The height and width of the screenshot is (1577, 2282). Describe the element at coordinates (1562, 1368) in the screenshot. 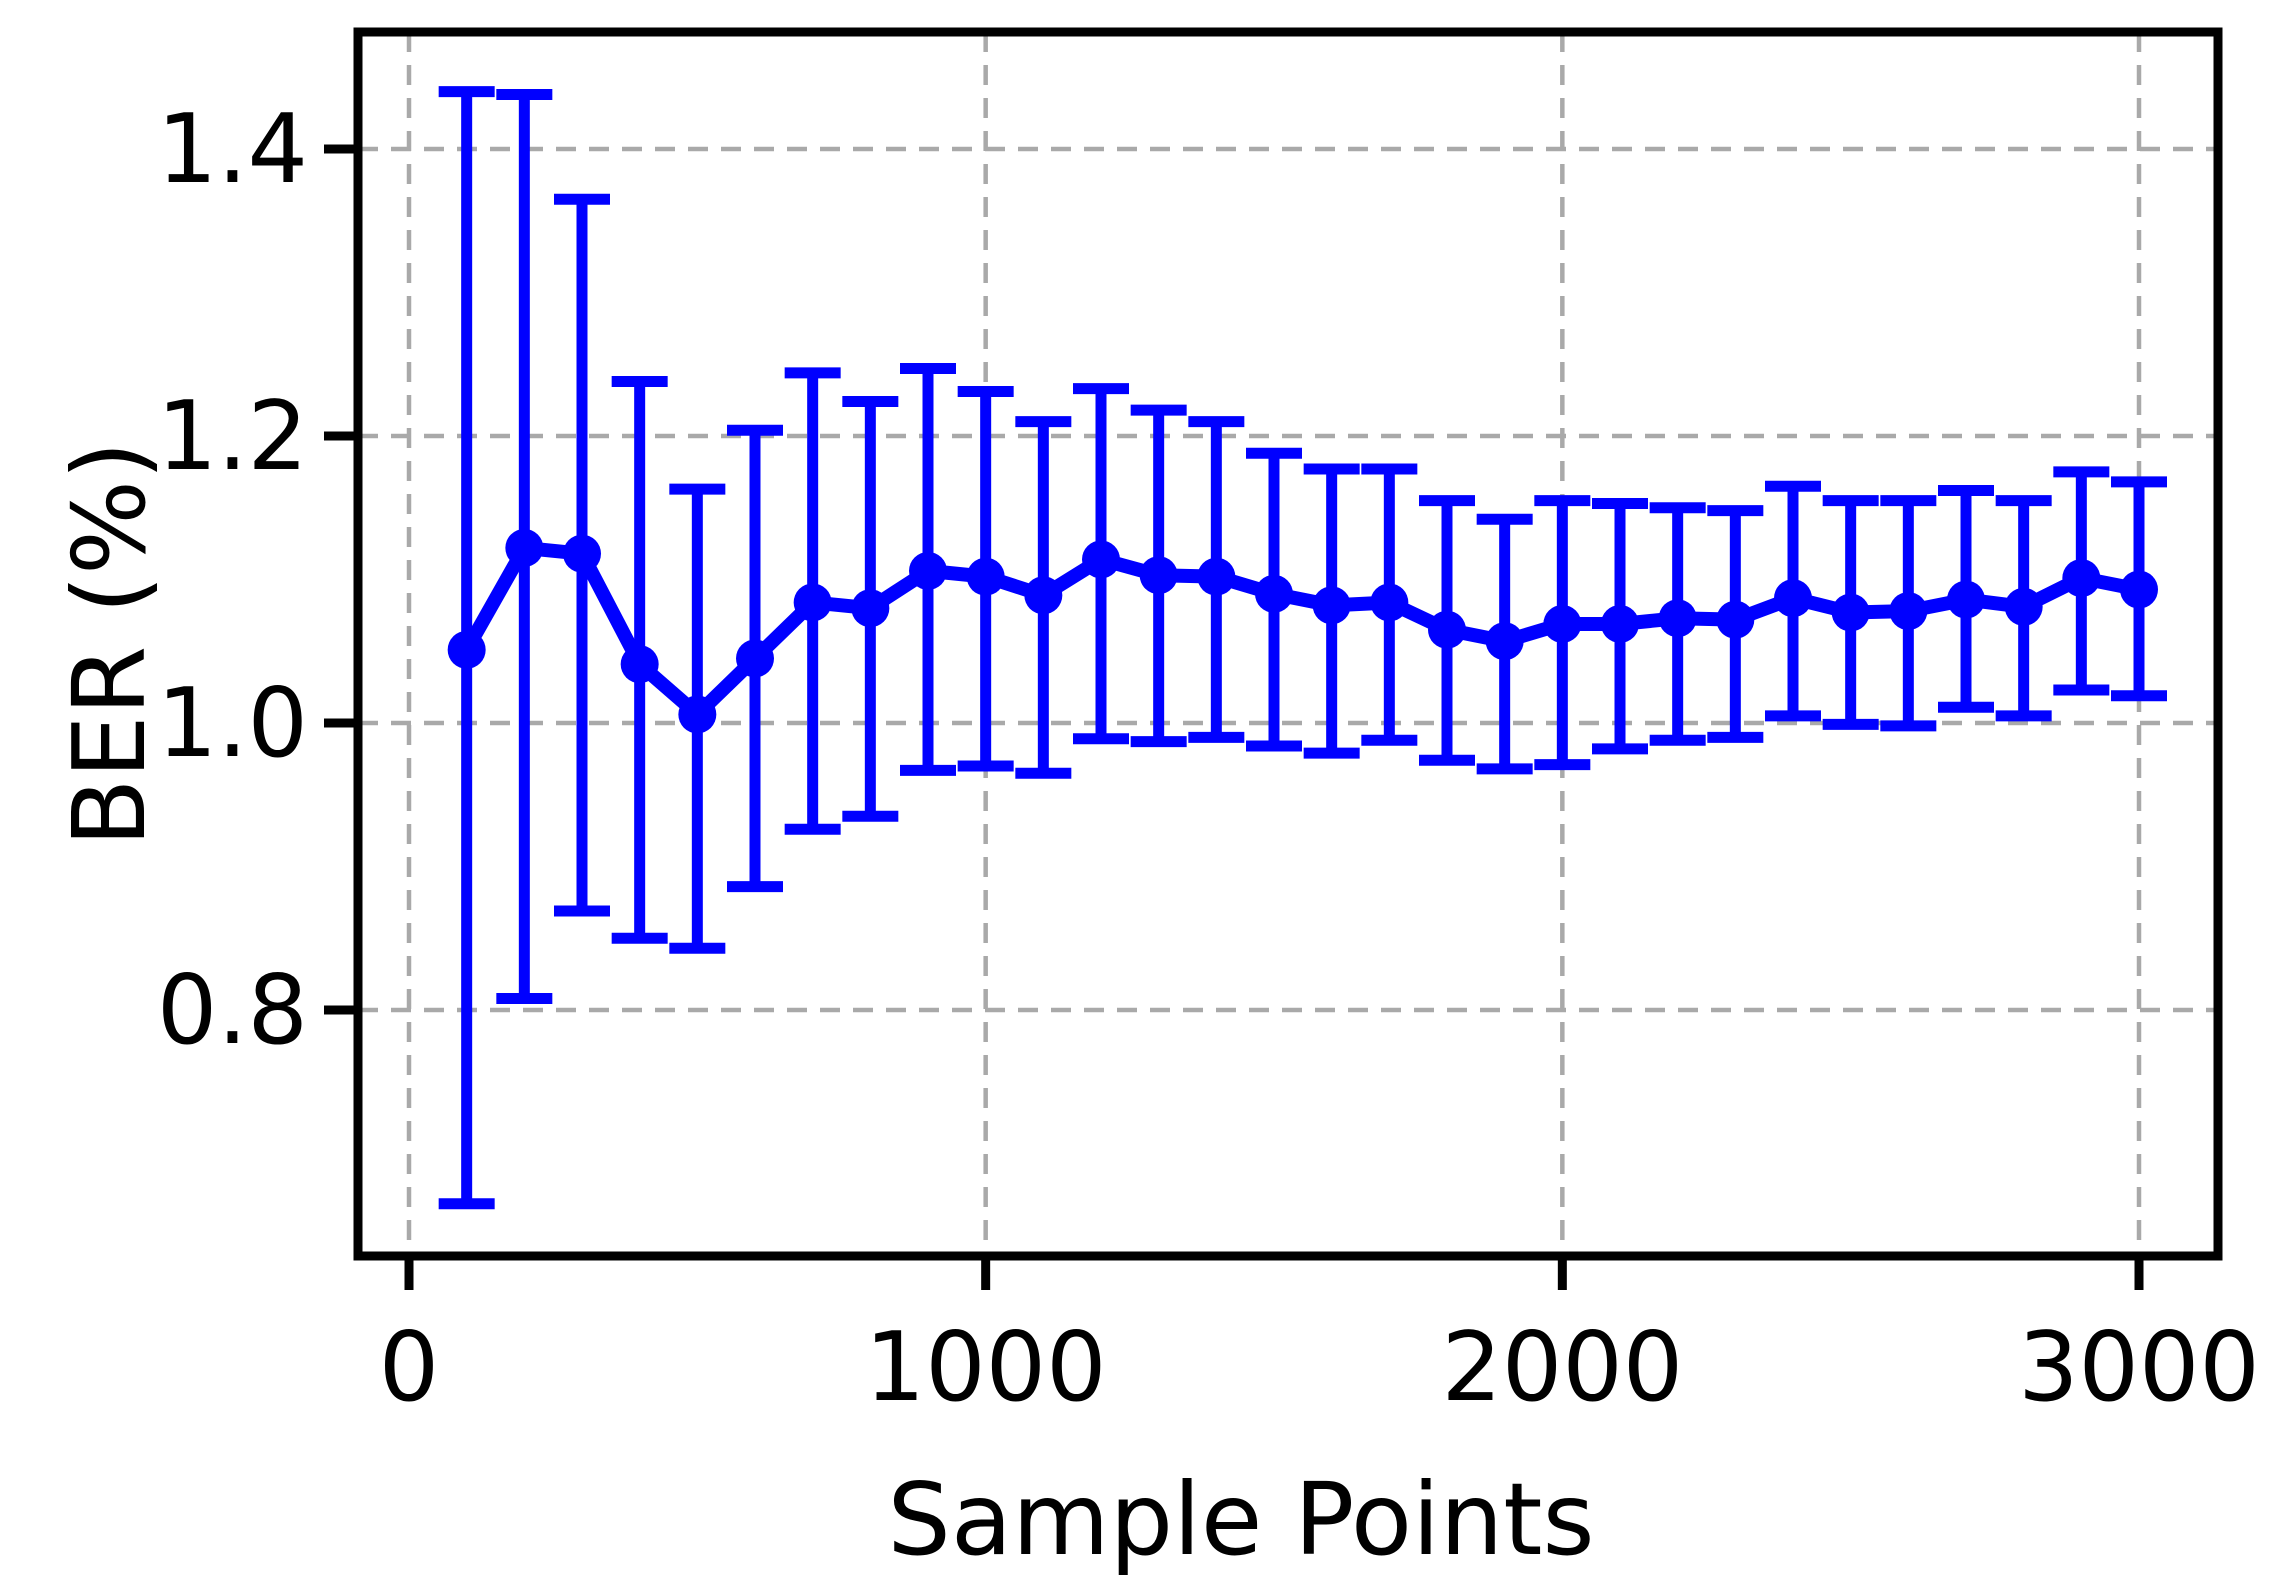

I see `x-tick-label: 2000` at that location.